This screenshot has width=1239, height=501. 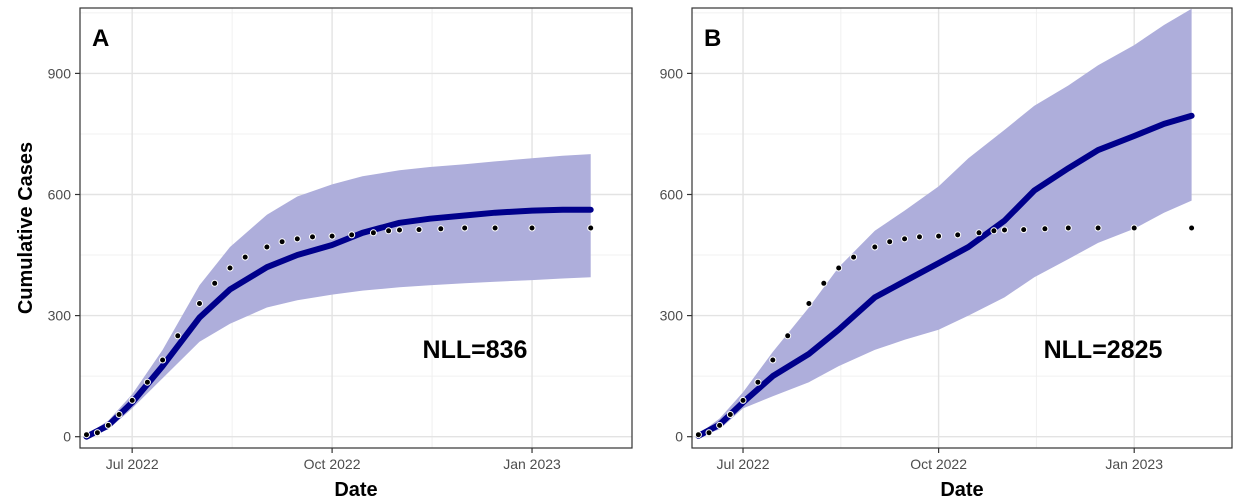 What do you see at coordinates (475, 350) in the screenshot?
I see `nll-annotation: NLL=836` at bounding box center [475, 350].